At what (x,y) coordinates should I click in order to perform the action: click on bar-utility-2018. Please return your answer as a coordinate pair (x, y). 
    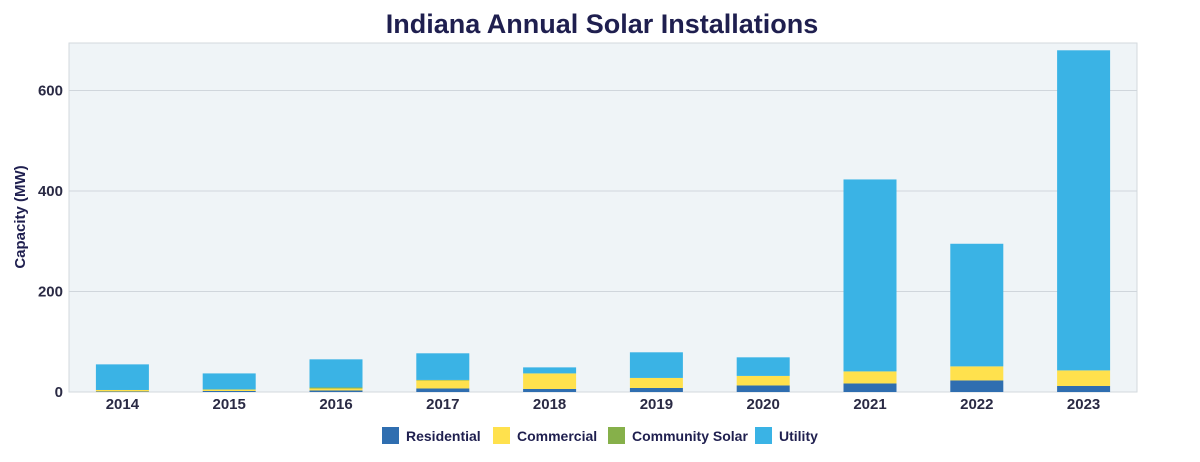
    Looking at the image, I should click on (550, 370).